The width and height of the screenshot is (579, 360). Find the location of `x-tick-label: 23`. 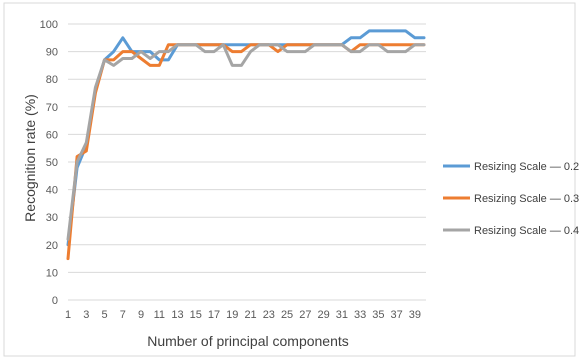

x-tick-label: 23 is located at coordinates (269, 315).